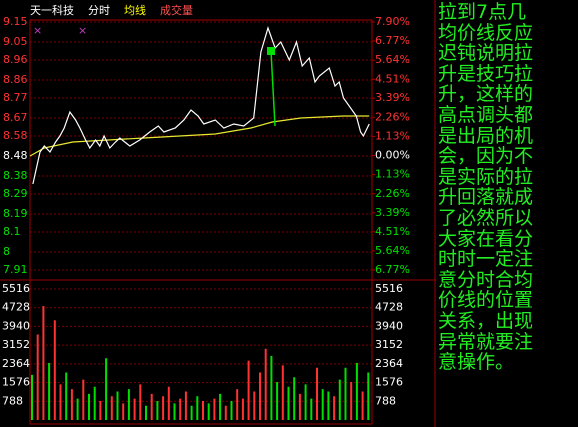 The height and width of the screenshot is (427, 578). What do you see at coordinates (392, 21) in the screenshot?
I see `y2-tick-label: 7.90%` at bounding box center [392, 21].